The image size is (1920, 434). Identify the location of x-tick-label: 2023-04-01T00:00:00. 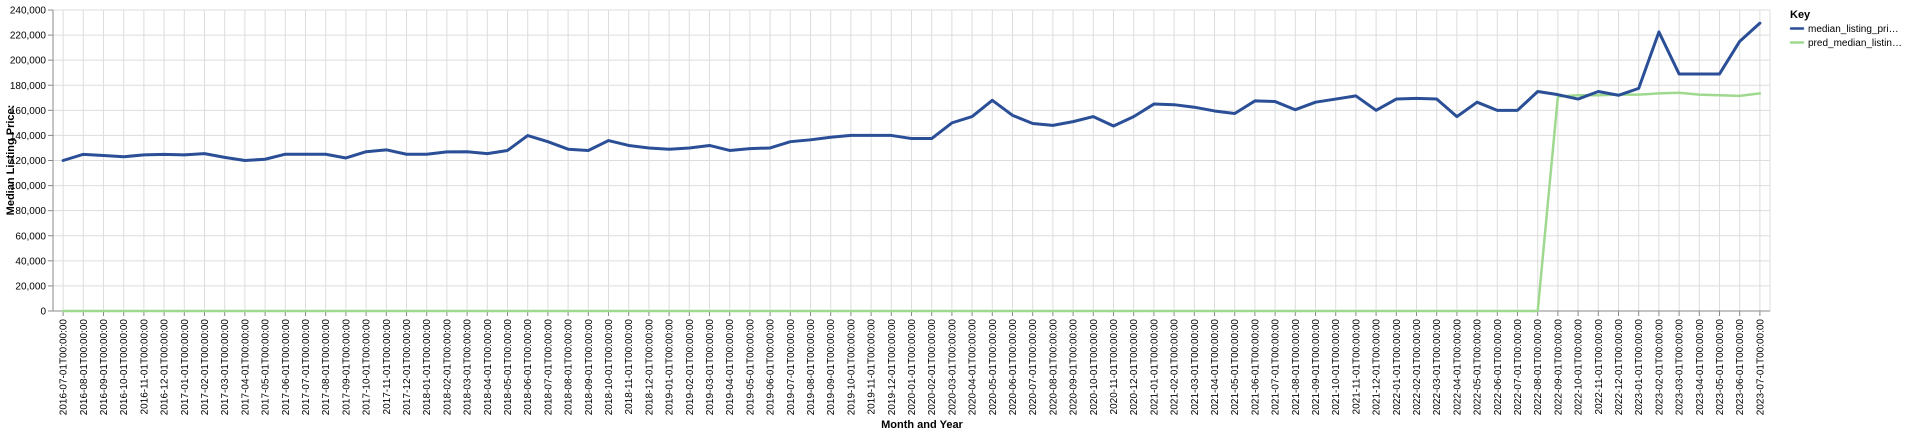
(1700, 367).